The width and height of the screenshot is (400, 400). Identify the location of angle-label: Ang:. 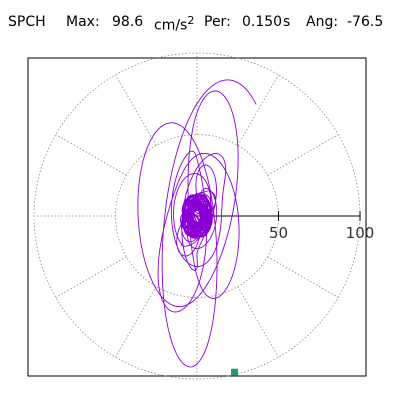
(322, 22).